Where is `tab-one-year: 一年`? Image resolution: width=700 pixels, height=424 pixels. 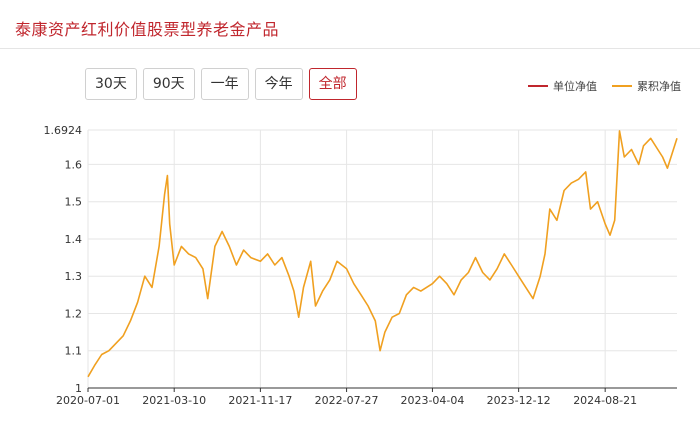
tab-one-year: 一年 is located at coordinates (224, 84).